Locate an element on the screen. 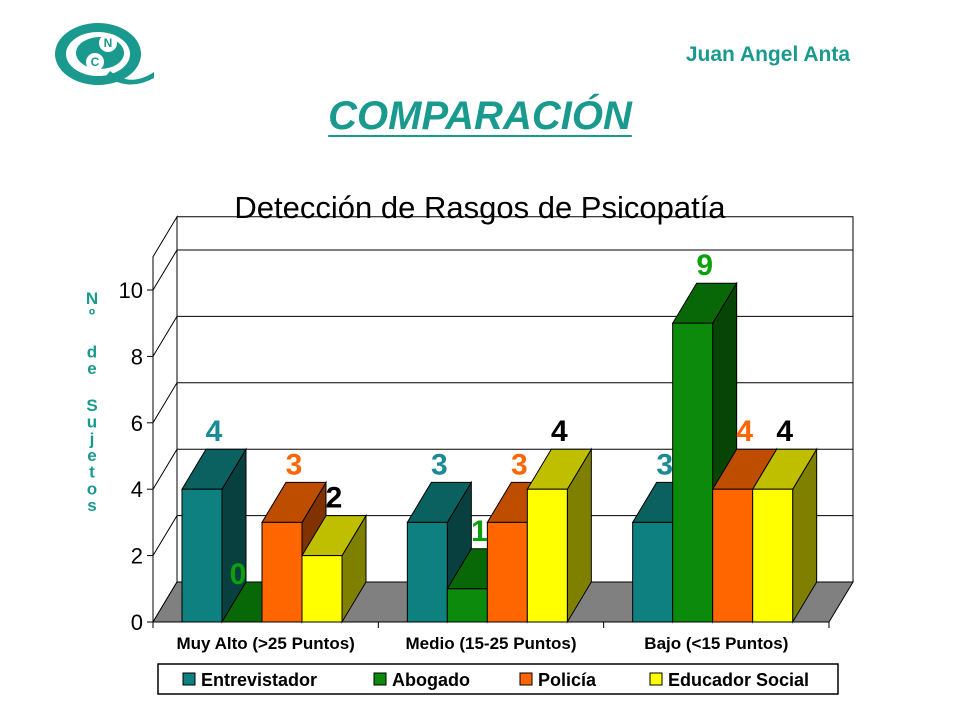  y-axis-label-char: S is located at coordinates (91, 405).